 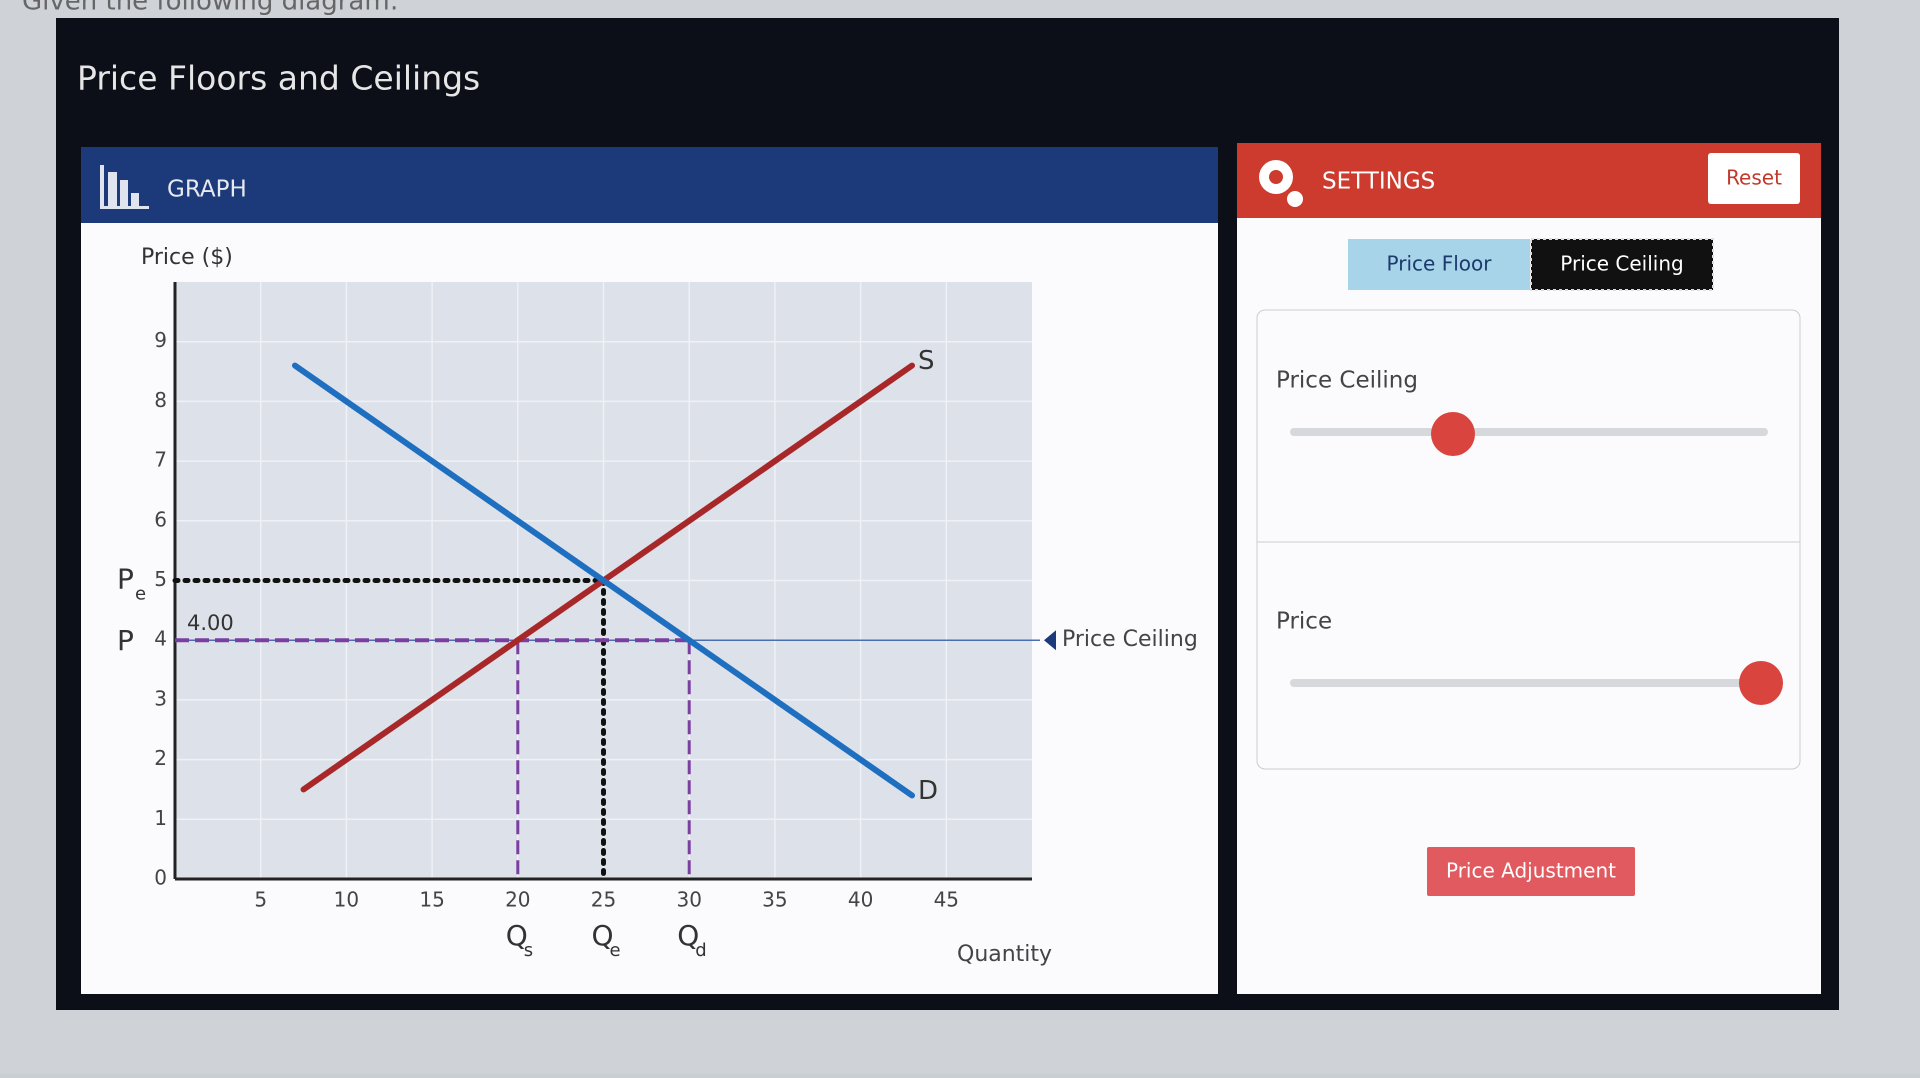 I want to click on price-adjustment-button, so click(x=1531, y=871).